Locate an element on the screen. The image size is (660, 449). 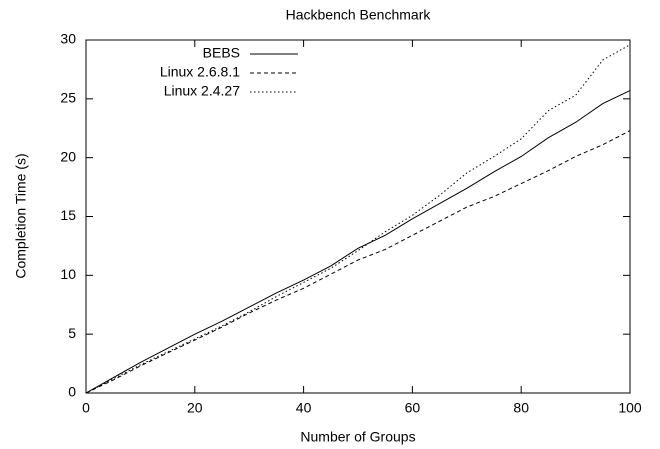
x-tick-label: 20 is located at coordinates (195, 408).